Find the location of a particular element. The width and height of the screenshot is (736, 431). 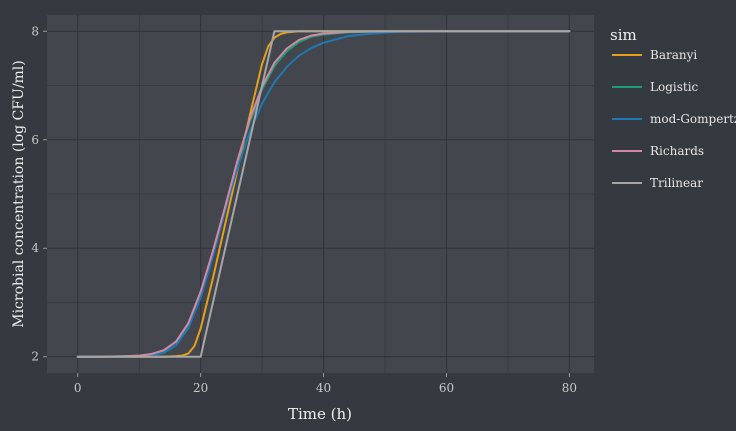

legend-entry: Baranyi is located at coordinates (673, 55).